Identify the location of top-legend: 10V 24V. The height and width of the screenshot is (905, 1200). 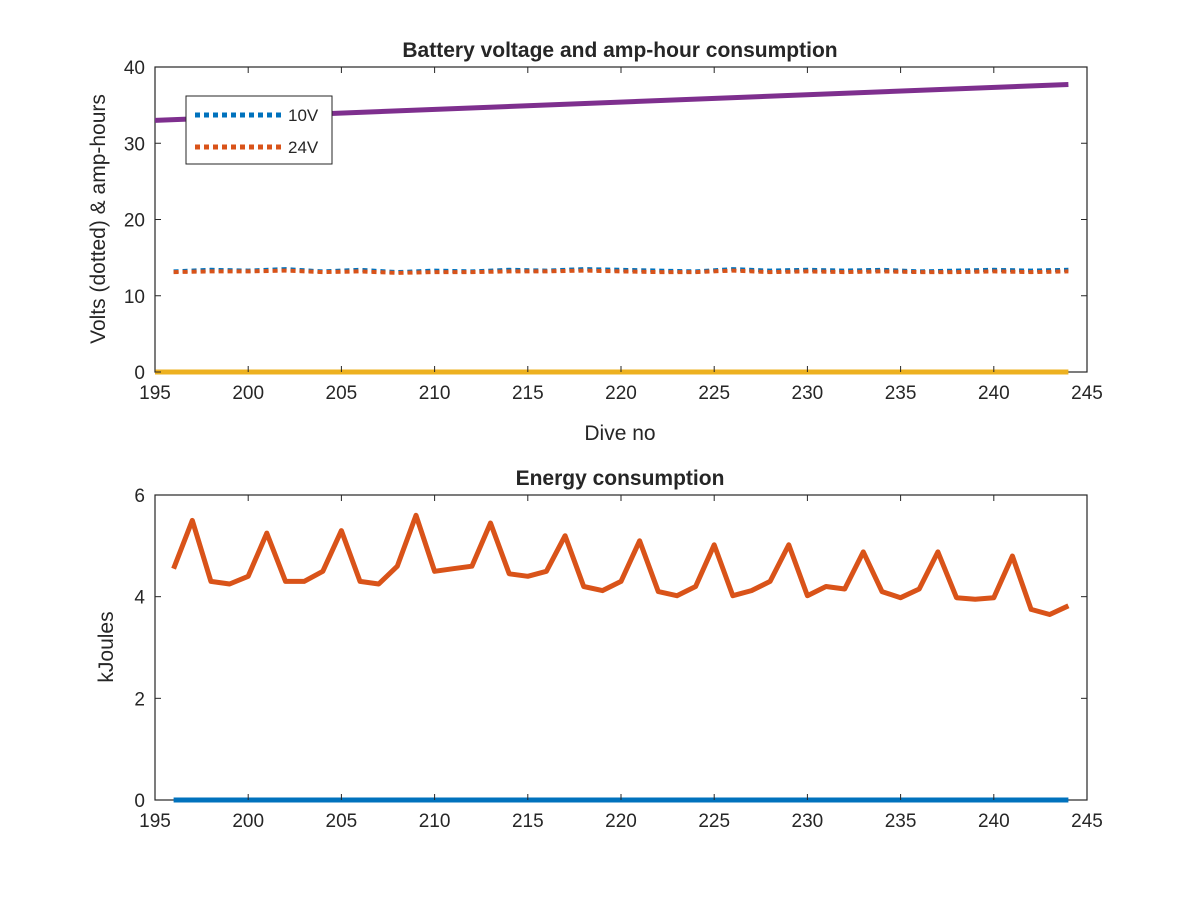
(259, 130).